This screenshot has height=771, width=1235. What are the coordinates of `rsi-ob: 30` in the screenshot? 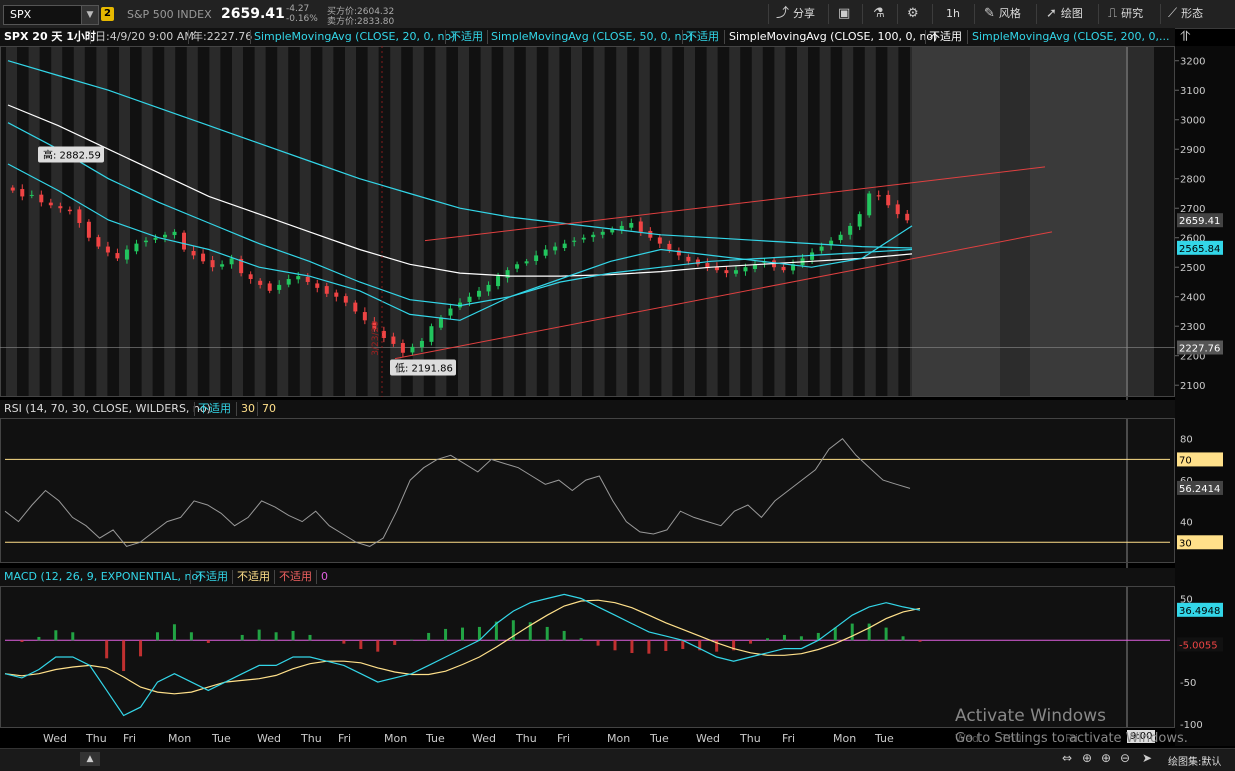 It's located at (248, 408).